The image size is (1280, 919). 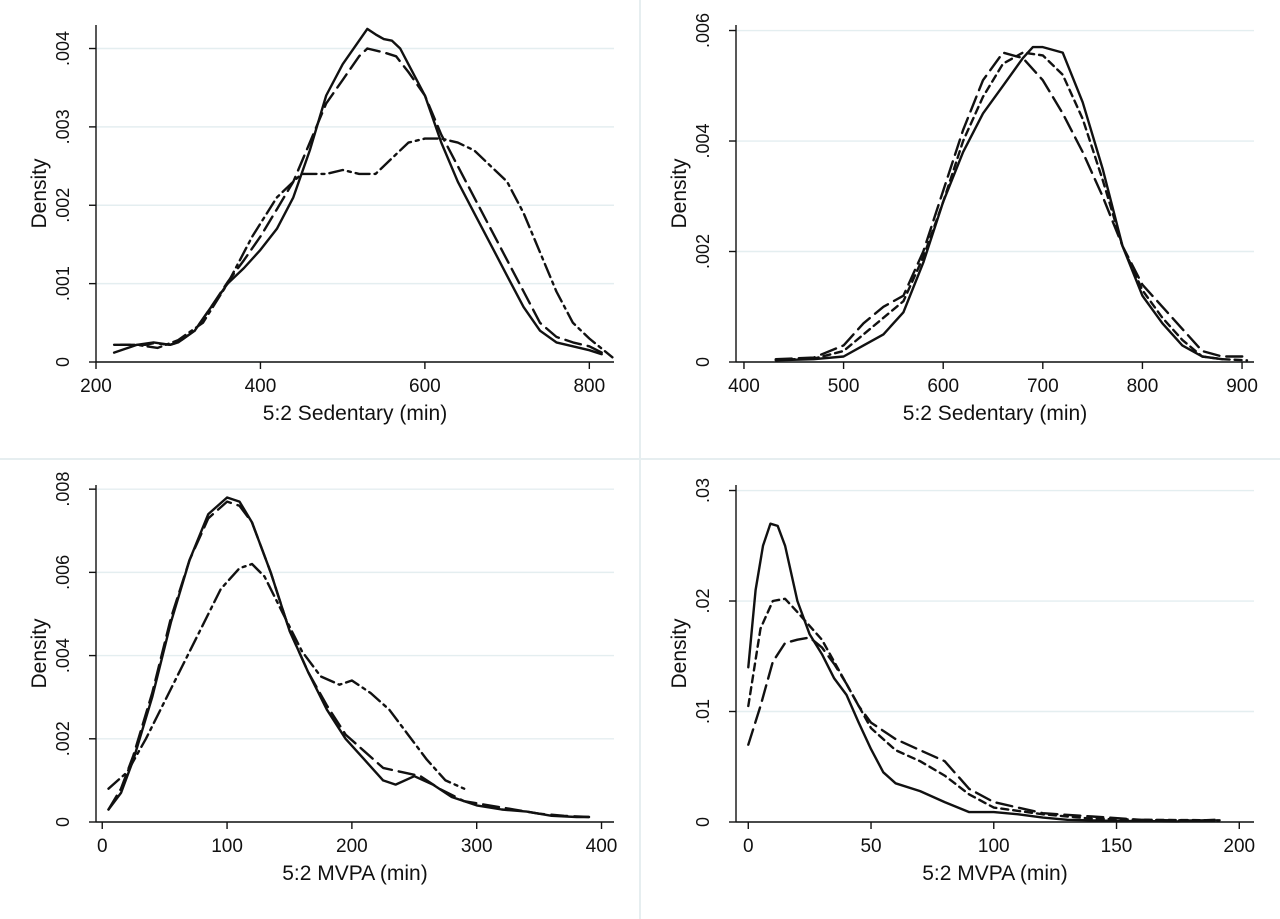 What do you see at coordinates (844, 386) in the screenshot?
I see `x-tick-label: 500` at bounding box center [844, 386].